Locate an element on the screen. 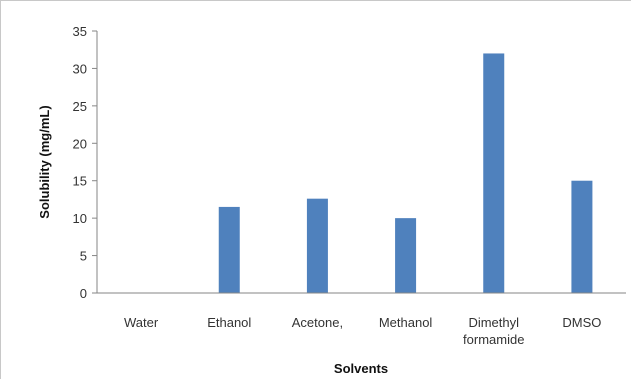 This screenshot has height=381, width=633. x-tick-label: Dimethyl formamide is located at coordinates (493, 331).